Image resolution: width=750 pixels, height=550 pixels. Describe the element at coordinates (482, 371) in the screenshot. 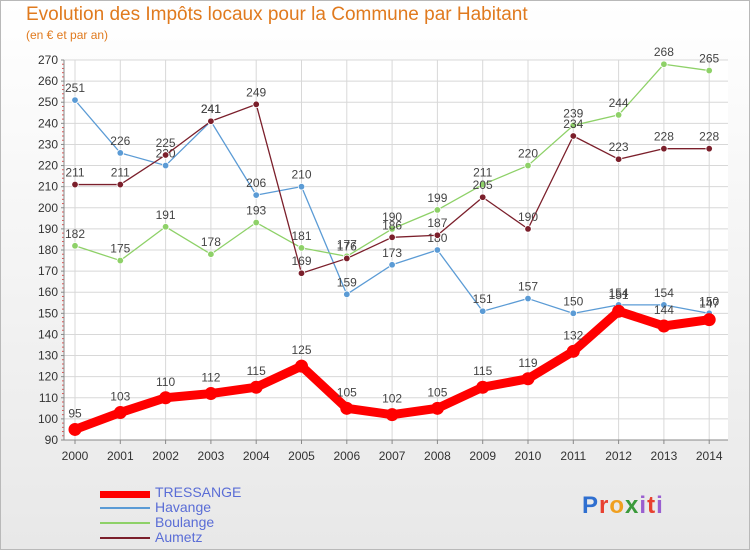

I see `data-label-tressange: 115` at that location.